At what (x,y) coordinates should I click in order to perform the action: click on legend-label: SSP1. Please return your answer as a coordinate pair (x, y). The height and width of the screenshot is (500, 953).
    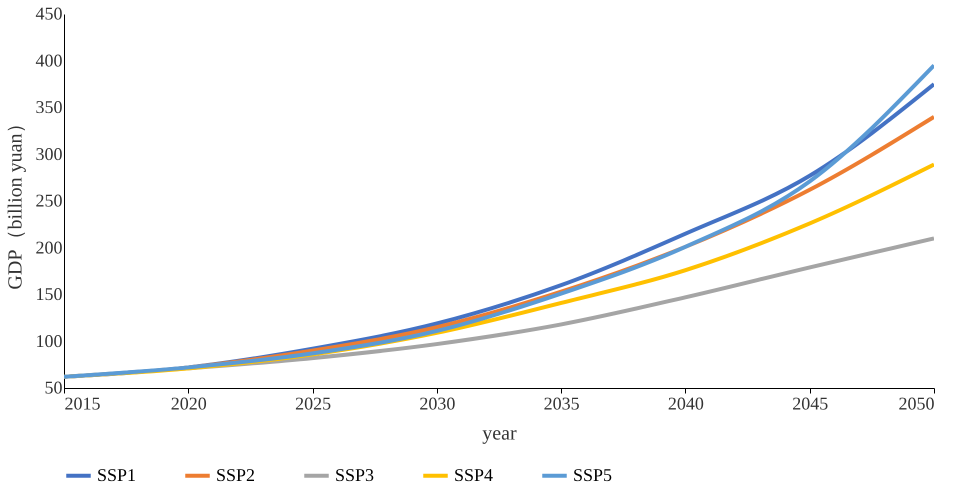
    Looking at the image, I should click on (116, 474).